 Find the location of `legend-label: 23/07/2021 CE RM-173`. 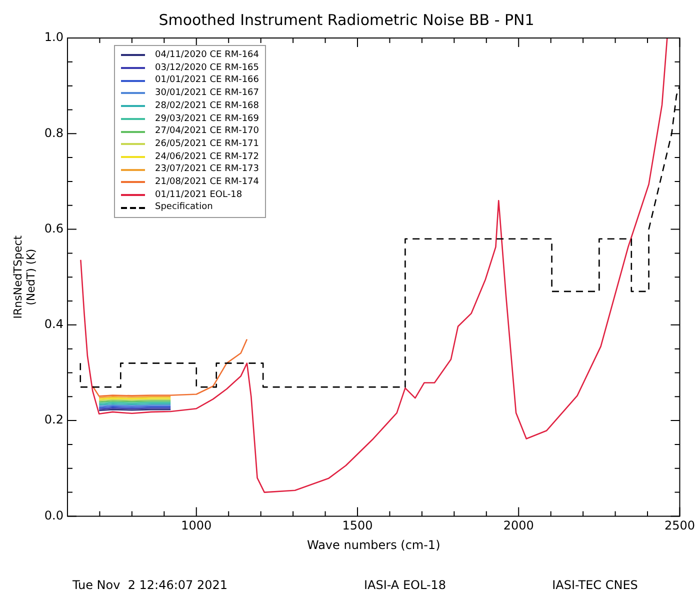

legend-label: 23/07/2021 CE RM-173 is located at coordinates (207, 169).